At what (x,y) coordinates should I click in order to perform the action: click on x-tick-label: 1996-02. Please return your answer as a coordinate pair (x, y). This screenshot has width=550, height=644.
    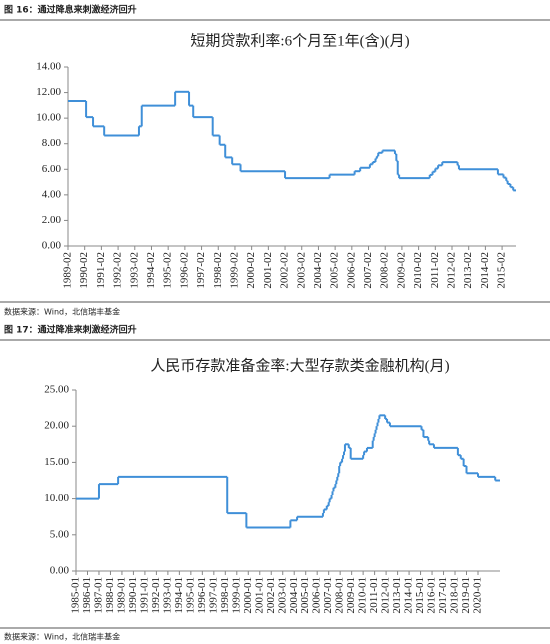
    Looking at the image, I should click on (184, 270).